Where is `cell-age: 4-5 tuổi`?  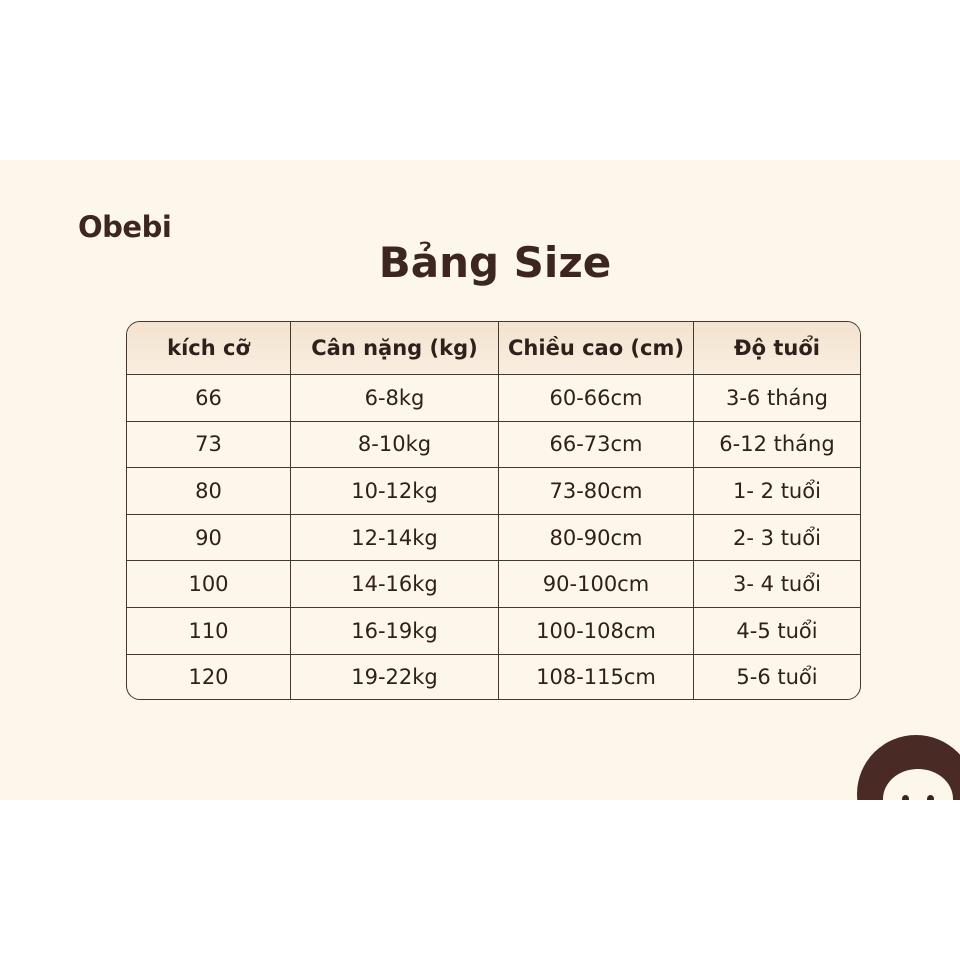 cell-age: 4-5 tuổi is located at coordinates (776, 630).